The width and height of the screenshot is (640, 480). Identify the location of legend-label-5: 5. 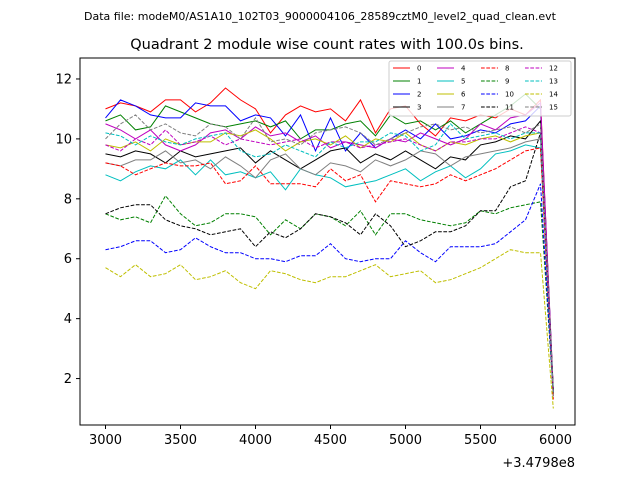
(463, 82).